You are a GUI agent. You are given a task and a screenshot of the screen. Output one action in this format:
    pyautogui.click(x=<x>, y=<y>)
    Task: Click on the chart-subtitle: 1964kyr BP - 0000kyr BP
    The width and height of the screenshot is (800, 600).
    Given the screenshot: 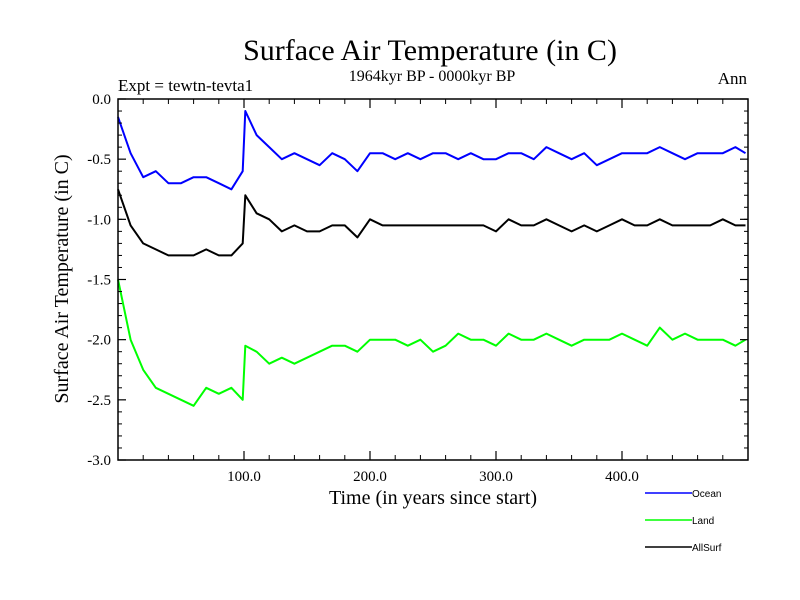 What is the action you would take?
    pyautogui.click(x=432, y=76)
    